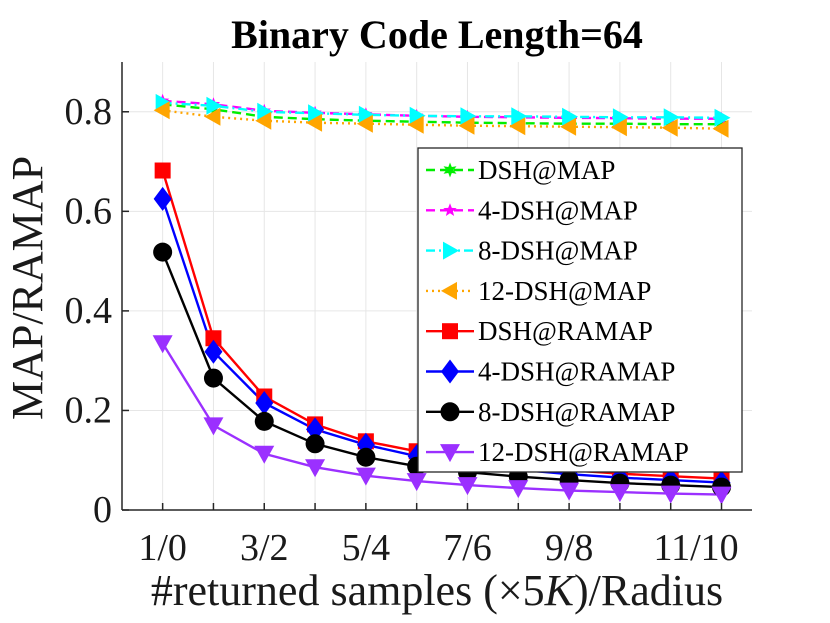 Image resolution: width=830 pixels, height=623 pixels. What do you see at coordinates (162, 548) in the screenshot?
I see `x-tick-label: 1/0` at bounding box center [162, 548].